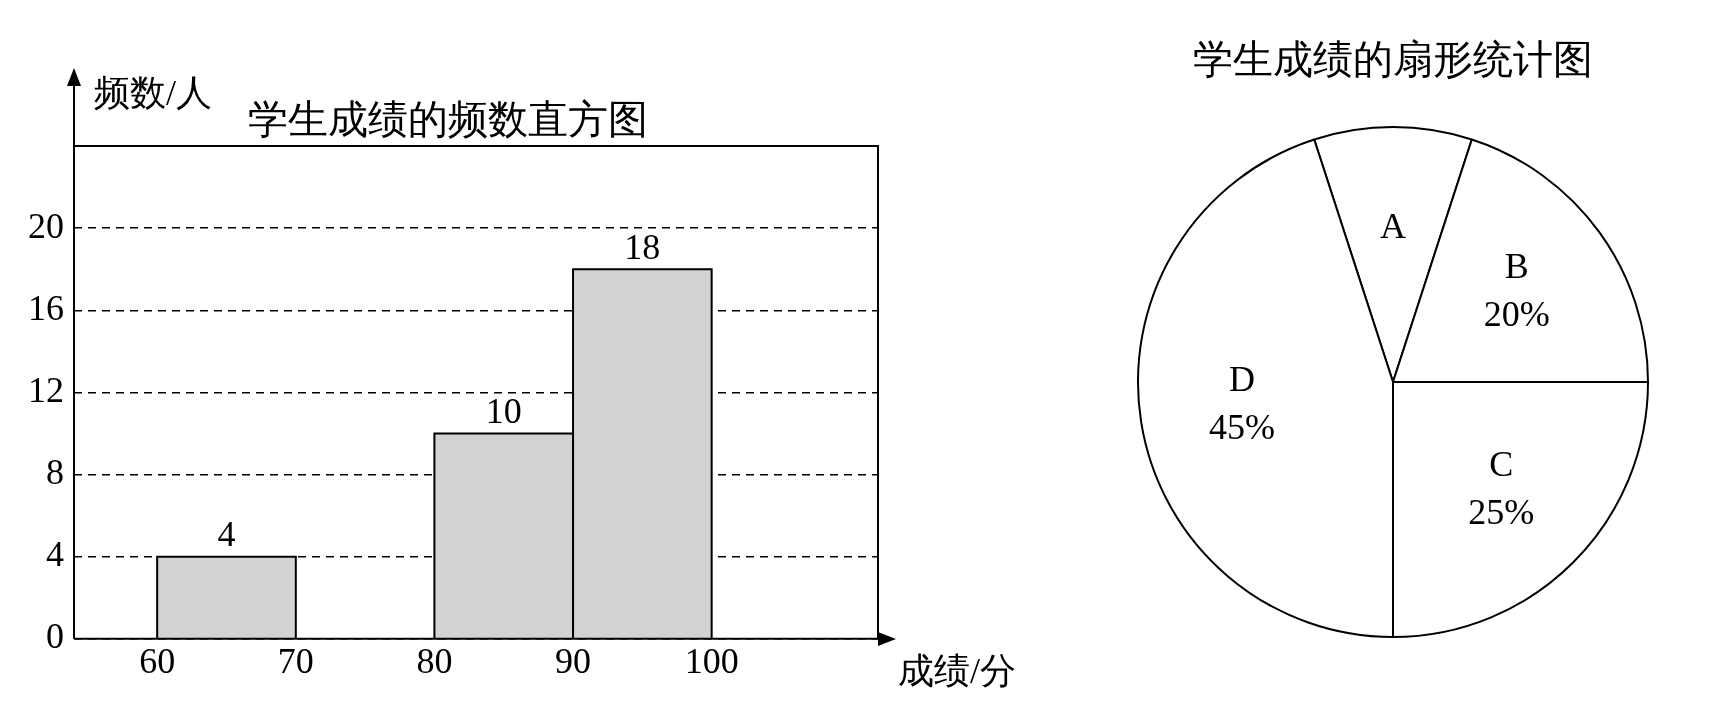  What do you see at coordinates (55, 554) in the screenshot?
I see `y-tick-label: 4` at bounding box center [55, 554].